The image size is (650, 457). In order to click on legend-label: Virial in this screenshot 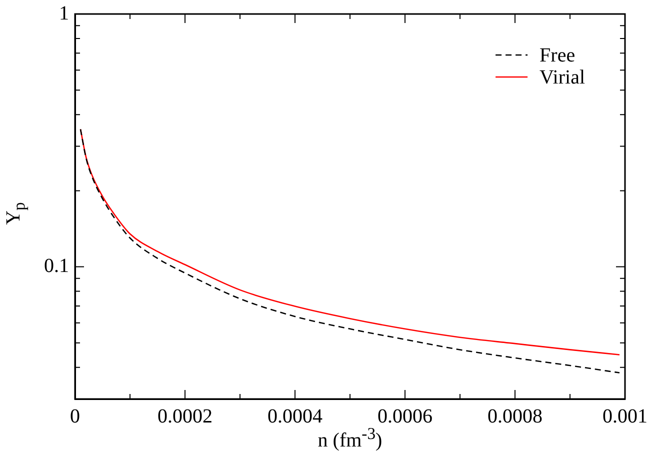, I will do `click(563, 77)`.